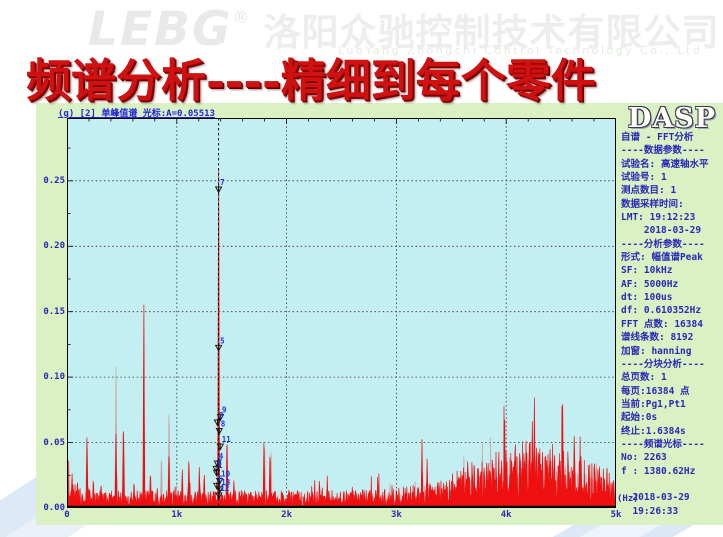 Image resolution: width=723 pixels, height=537 pixels. Describe the element at coordinates (661, 311) in the screenshot. I see `sidebar-line: df: 0.610352Hz` at that location.